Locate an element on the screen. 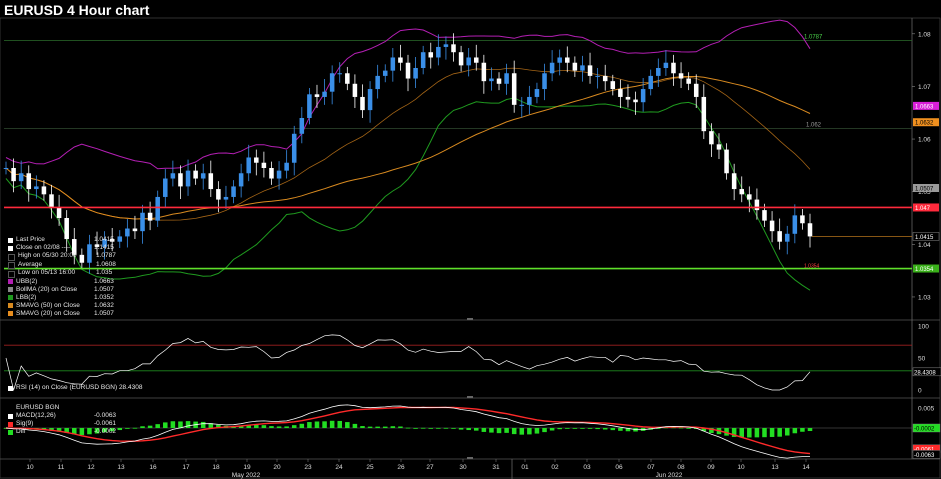 The image size is (941, 479). month-label-may: May 2022 is located at coordinates (246, 475).